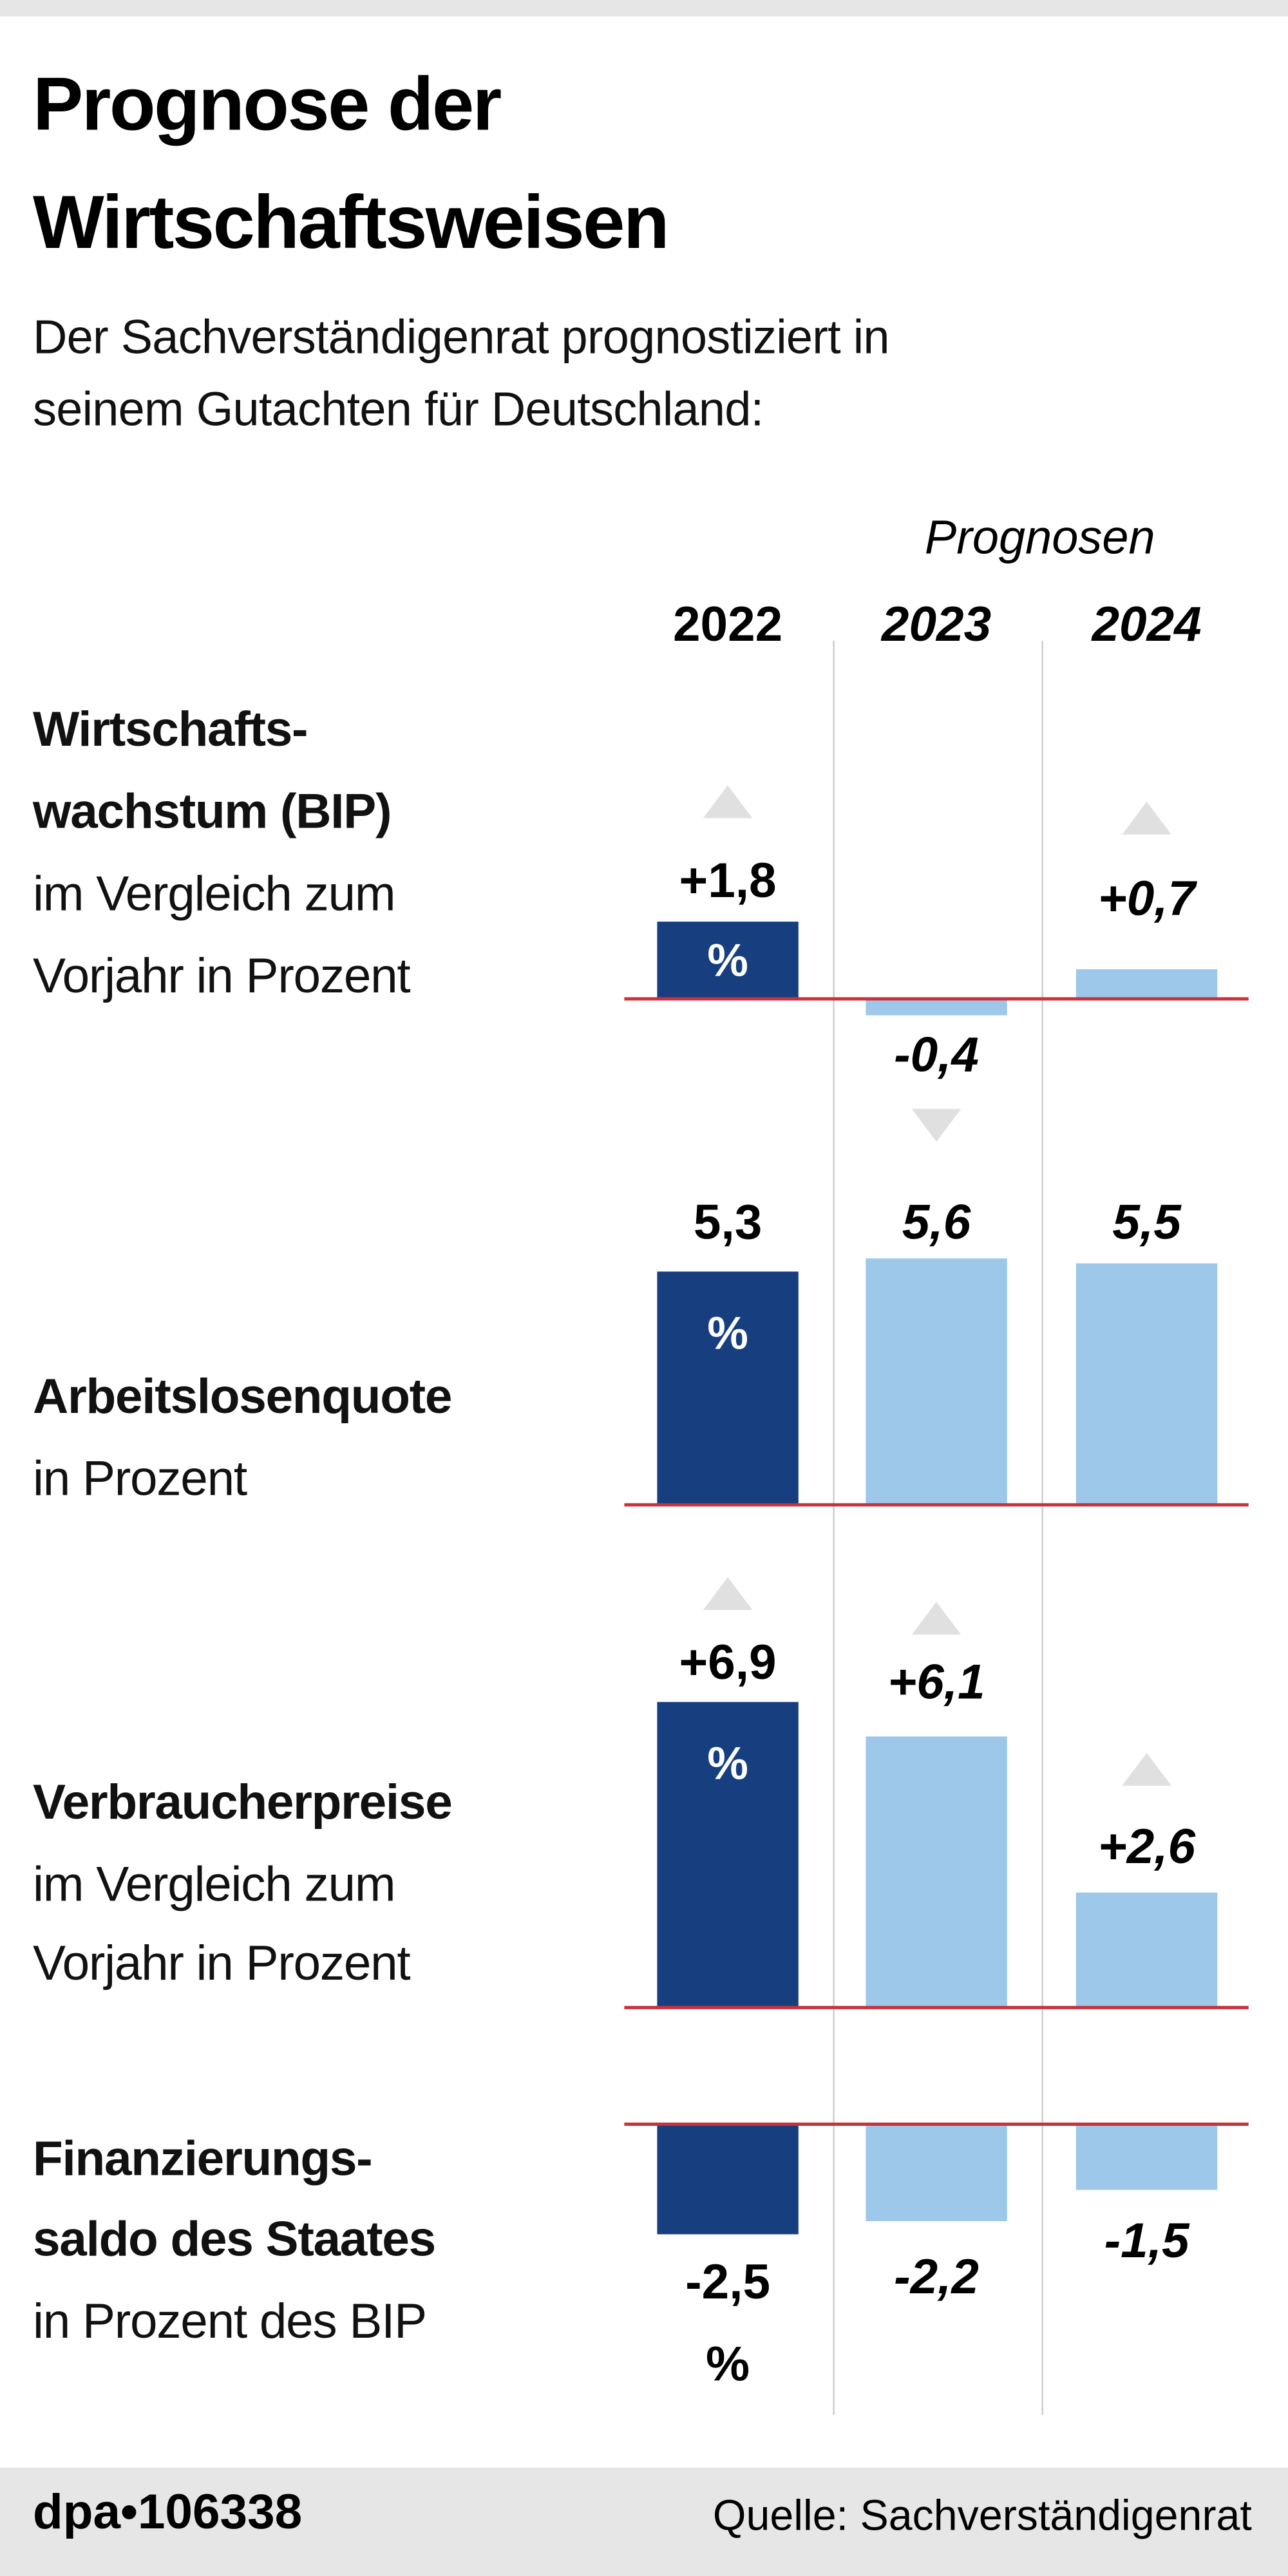 The width and height of the screenshot is (1288, 2576). Describe the element at coordinates (267, 104) in the screenshot. I see `title-line-1: Prognose der` at that location.